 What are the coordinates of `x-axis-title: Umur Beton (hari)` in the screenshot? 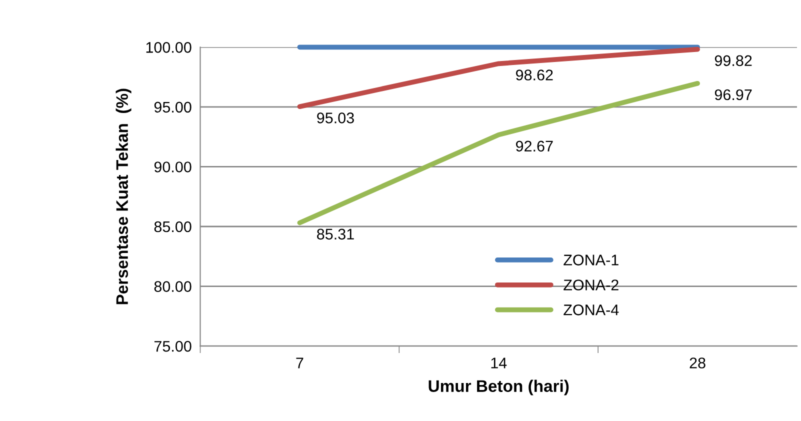 It's located at (498, 388).